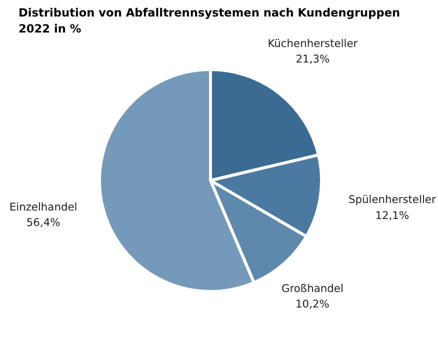  Describe the element at coordinates (312, 288) in the screenshot. I see `slice-label: Großhandel` at that location.